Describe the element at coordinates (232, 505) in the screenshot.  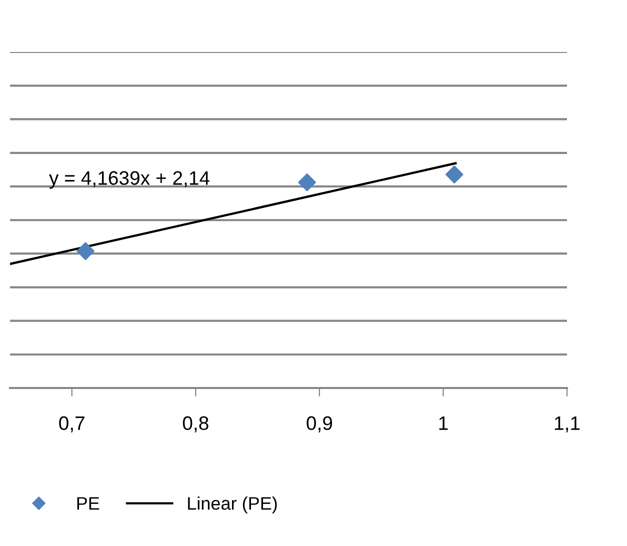
I see `legend-label: Linear (PE)` at that location.